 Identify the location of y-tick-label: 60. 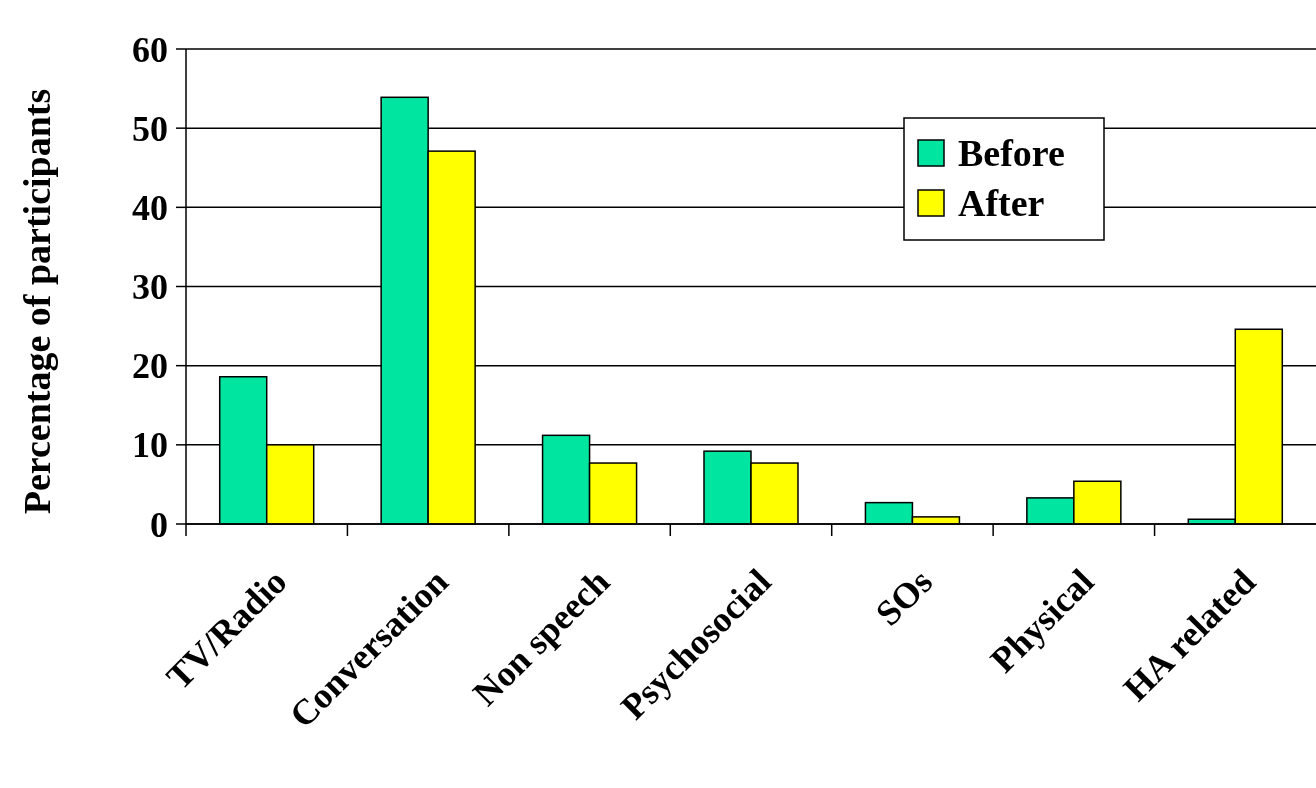
(150, 49).